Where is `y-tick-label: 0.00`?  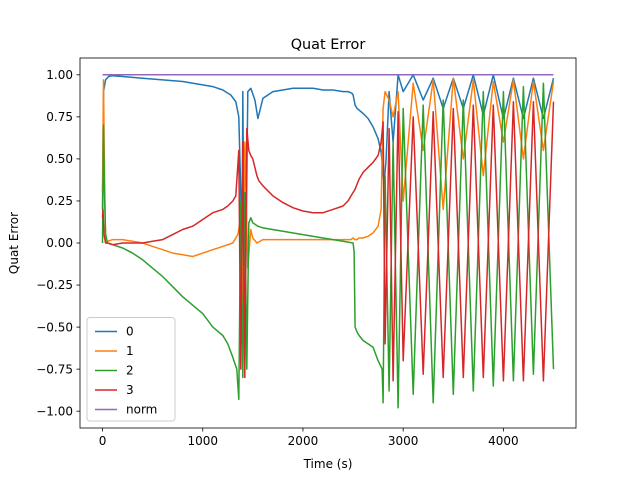 y-tick-label: 0.00 is located at coordinates (59, 243).